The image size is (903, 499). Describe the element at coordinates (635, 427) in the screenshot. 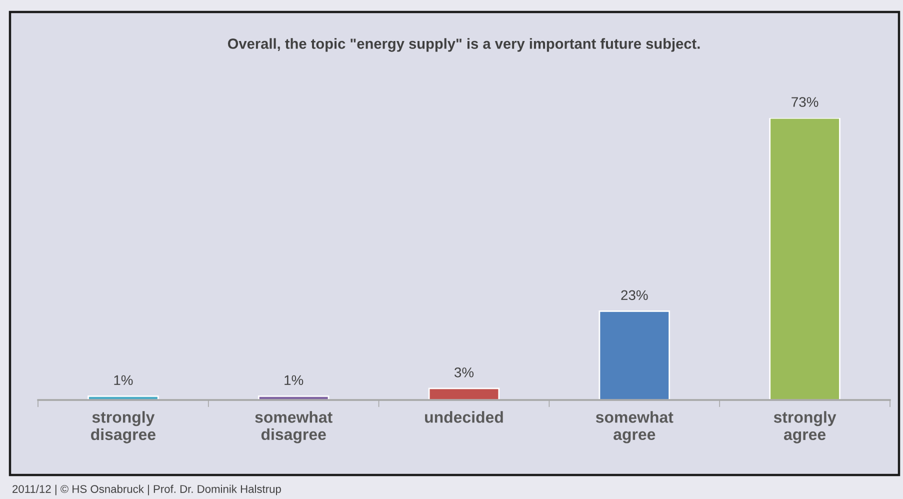

I see `x-tick-label: somewhat agree` at that location.